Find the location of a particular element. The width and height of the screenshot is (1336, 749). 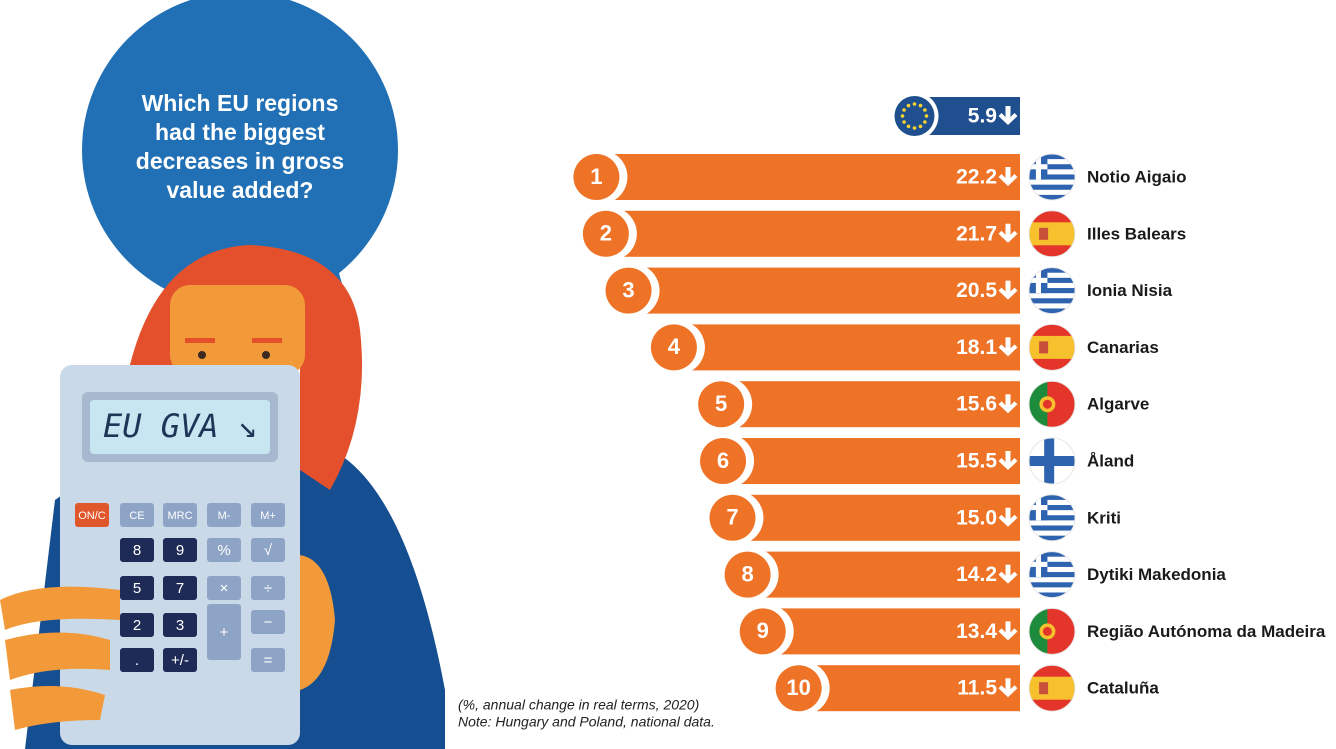

calc-key-label: = is located at coordinates (268, 660).